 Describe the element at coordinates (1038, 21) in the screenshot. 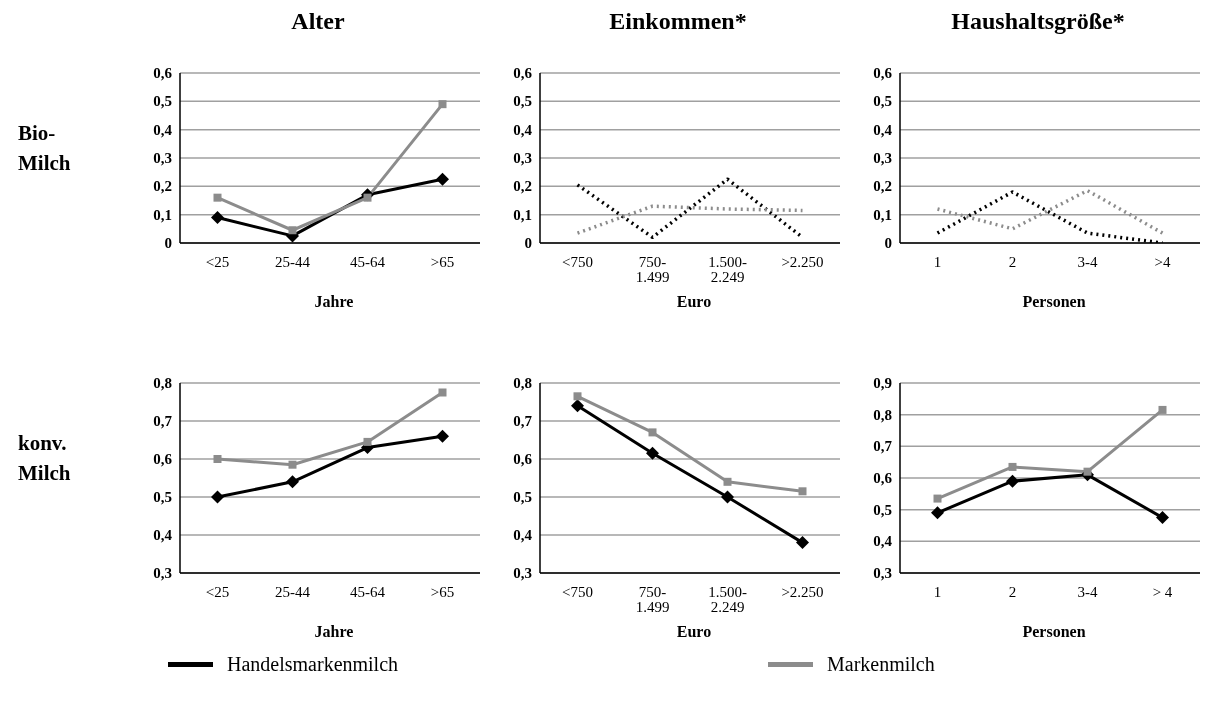

I see `chart-title: Haushaltsgröße*` at that location.